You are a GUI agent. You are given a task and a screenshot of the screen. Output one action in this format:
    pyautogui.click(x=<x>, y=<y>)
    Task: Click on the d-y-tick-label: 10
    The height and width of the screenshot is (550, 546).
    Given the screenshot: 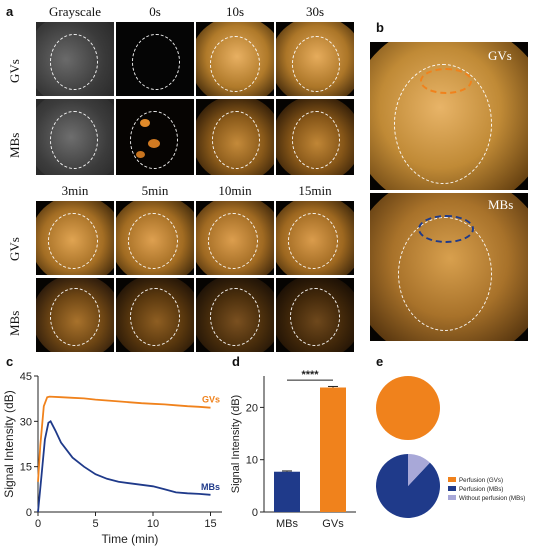 What is the action you would take?
    pyautogui.click(x=252, y=461)
    